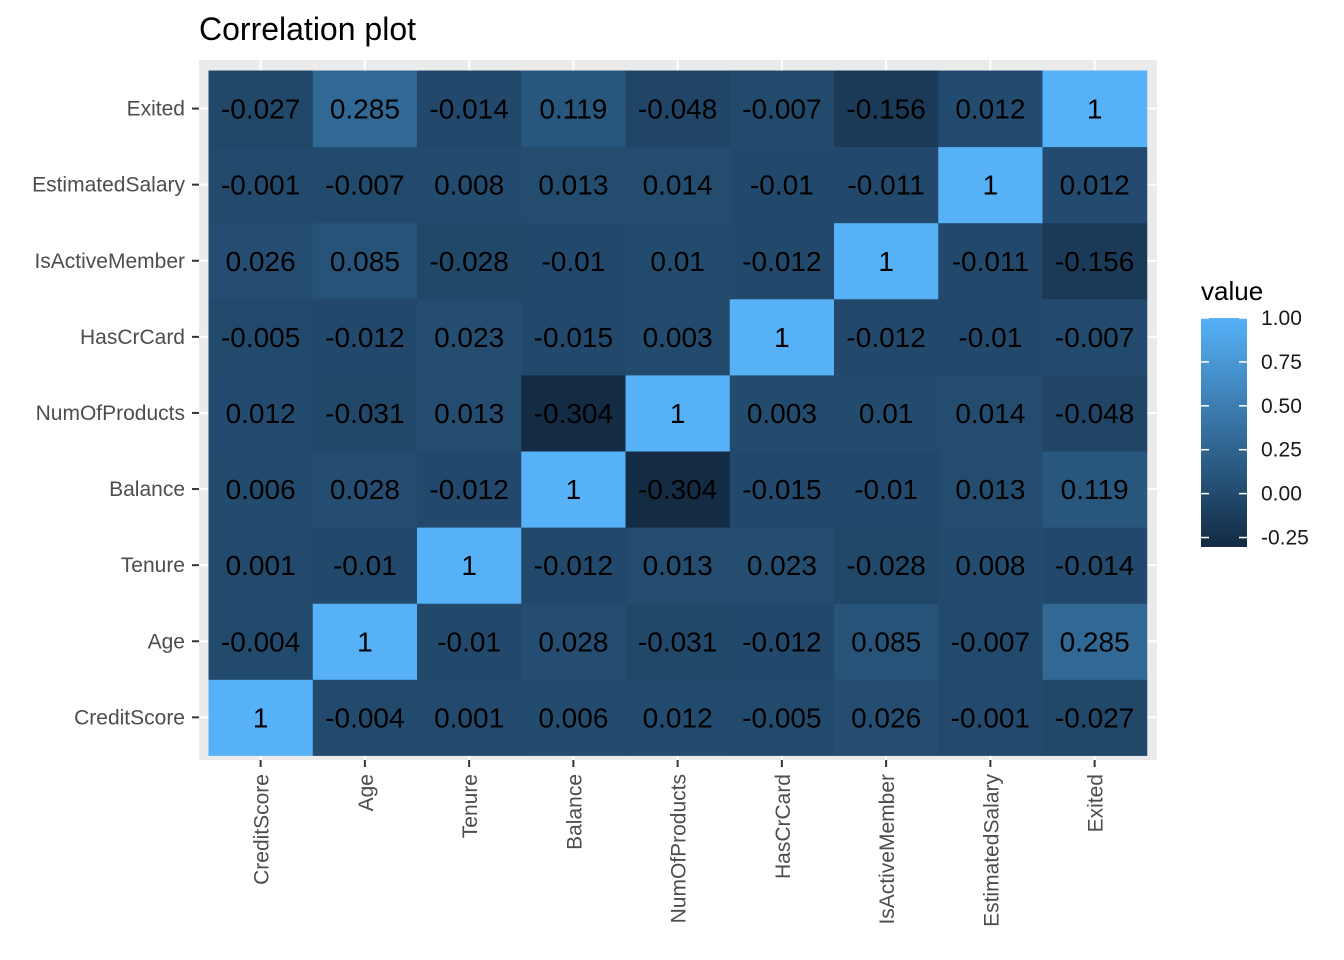 This screenshot has height=960, width=1344. What do you see at coordinates (573, 717) in the screenshot?
I see `cell-value-label: 0.006` at bounding box center [573, 717].